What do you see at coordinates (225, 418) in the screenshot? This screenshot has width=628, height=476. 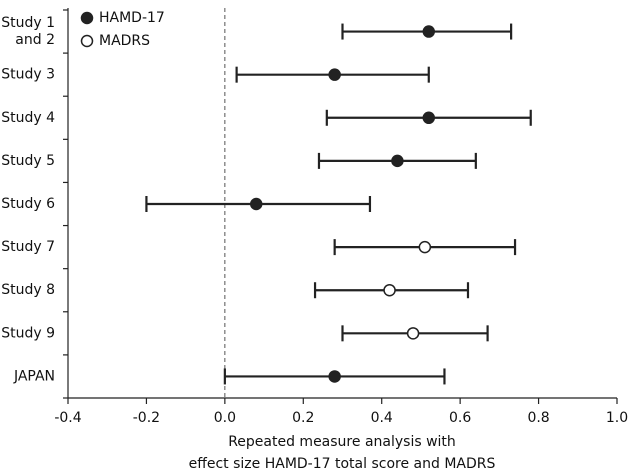 I see `x-tick-label: 0.0` at bounding box center [225, 418].